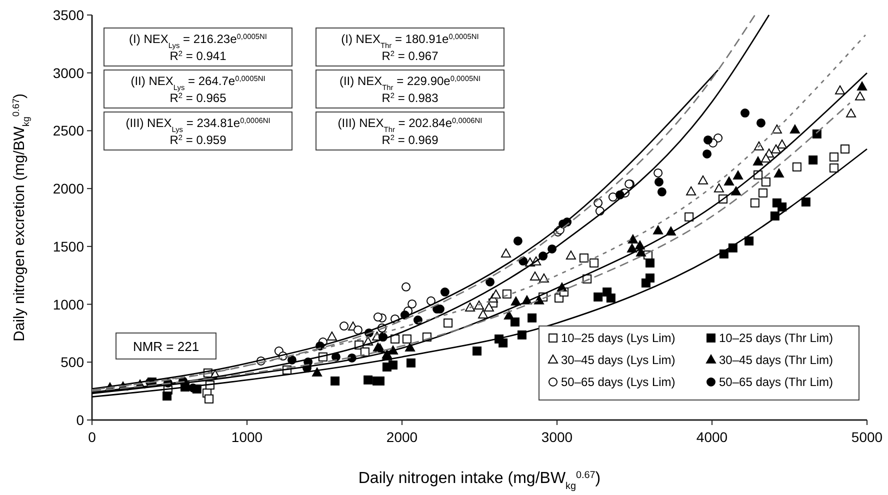 Image resolution: width=888 pixels, height=495 pixels. I want to click on annotation: (III) NEX$_{Thr}$ = 202.84e$^{0,0006NI}$, so click(410, 125).